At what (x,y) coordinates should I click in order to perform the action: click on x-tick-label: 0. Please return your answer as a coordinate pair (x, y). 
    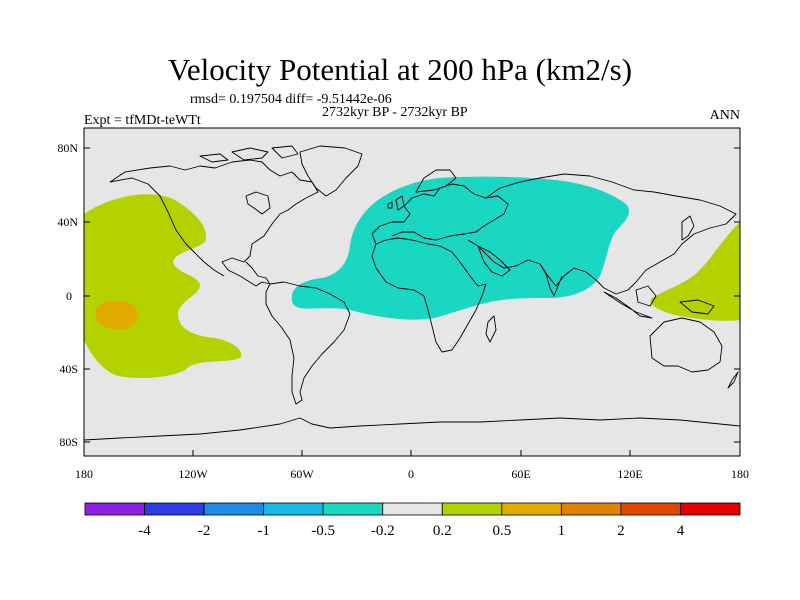
    Looking at the image, I should click on (411, 474).